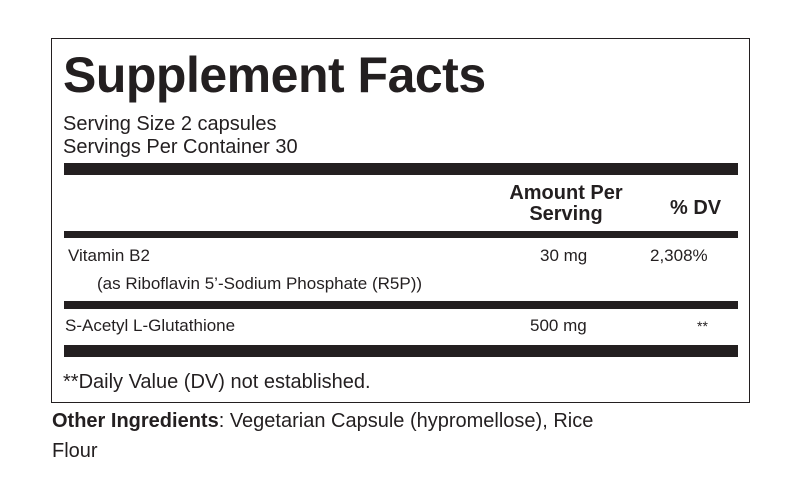  What do you see at coordinates (109, 255) in the screenshot?
I see `nutrient-name: Vitamin B2` at bounding box center [109, 255].